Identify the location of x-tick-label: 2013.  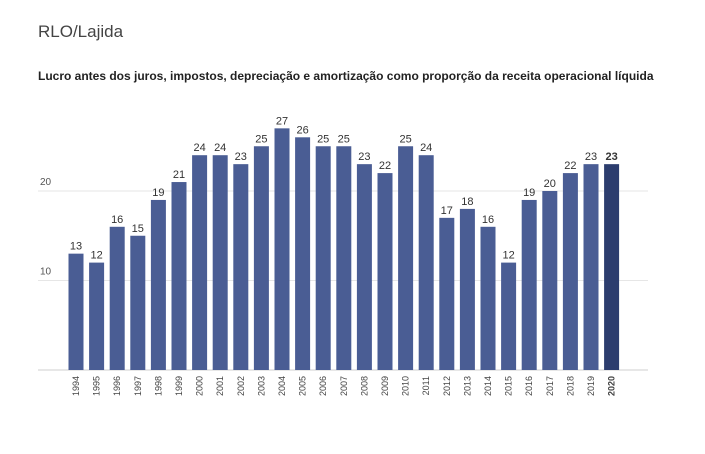
(467, 386).